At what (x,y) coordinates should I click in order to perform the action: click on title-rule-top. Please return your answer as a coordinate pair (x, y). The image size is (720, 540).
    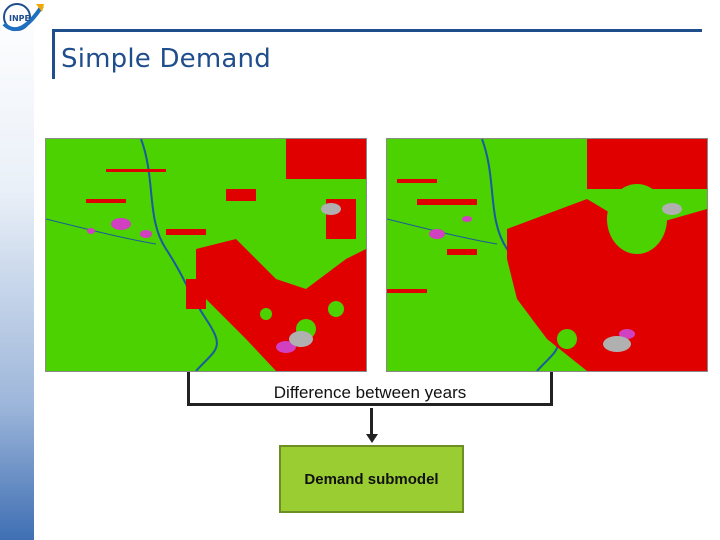
    Looking at the image, I should click on (377, 30).